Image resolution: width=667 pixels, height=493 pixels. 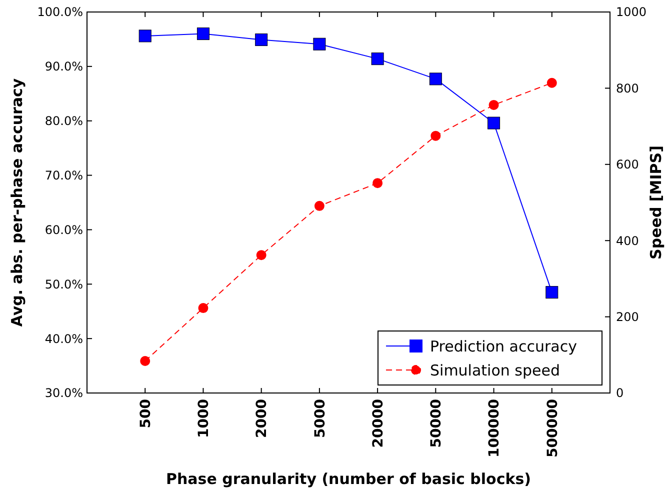 What do you see at coordinates (627, 88) in the screenshot?
I see `y2-tick-label: 800` at bounding box center [627, 88].